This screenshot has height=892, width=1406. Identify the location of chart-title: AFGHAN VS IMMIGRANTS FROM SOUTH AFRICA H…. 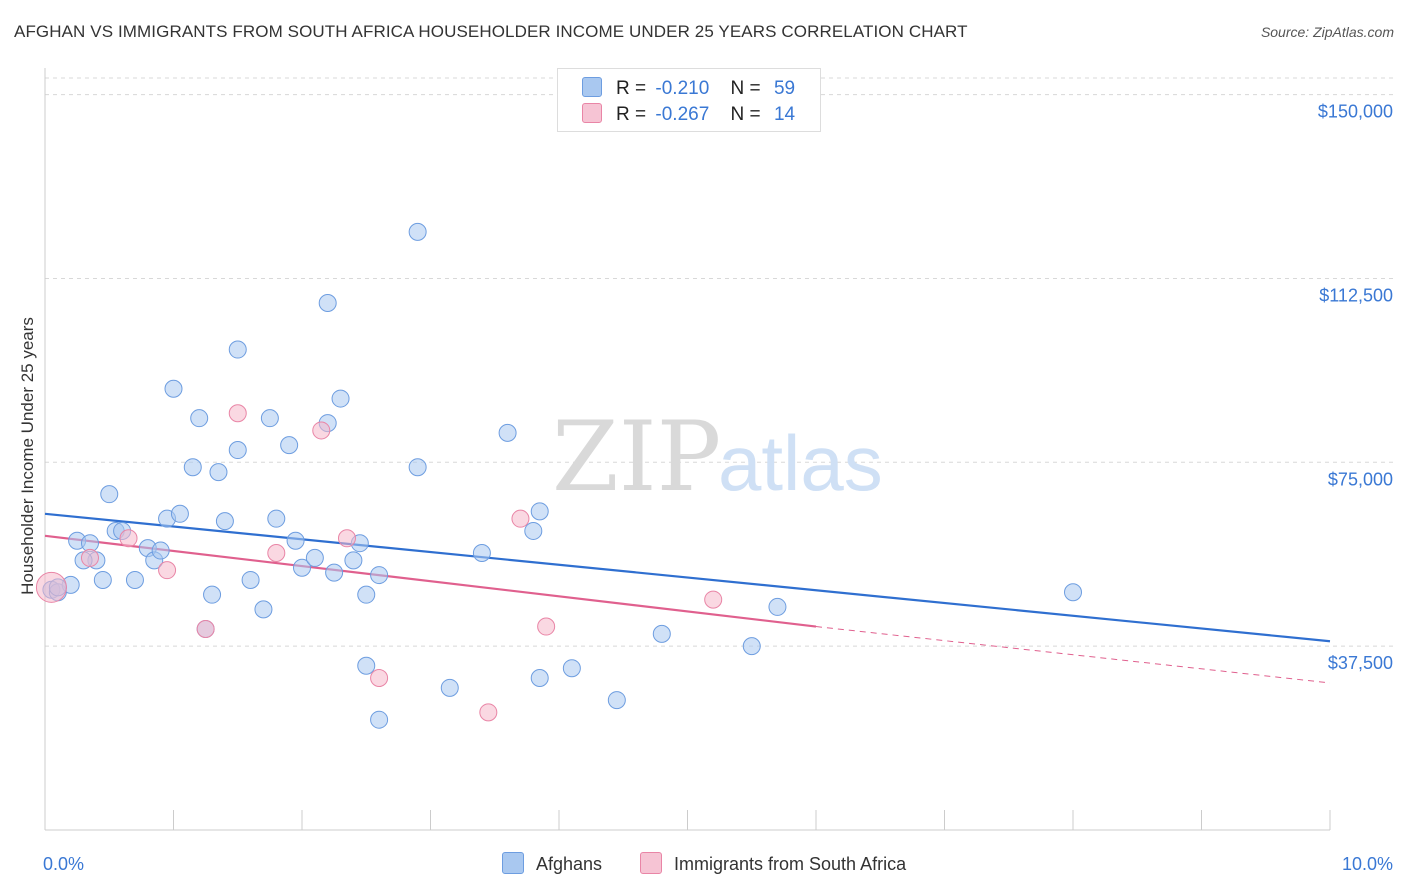
(491, 31).